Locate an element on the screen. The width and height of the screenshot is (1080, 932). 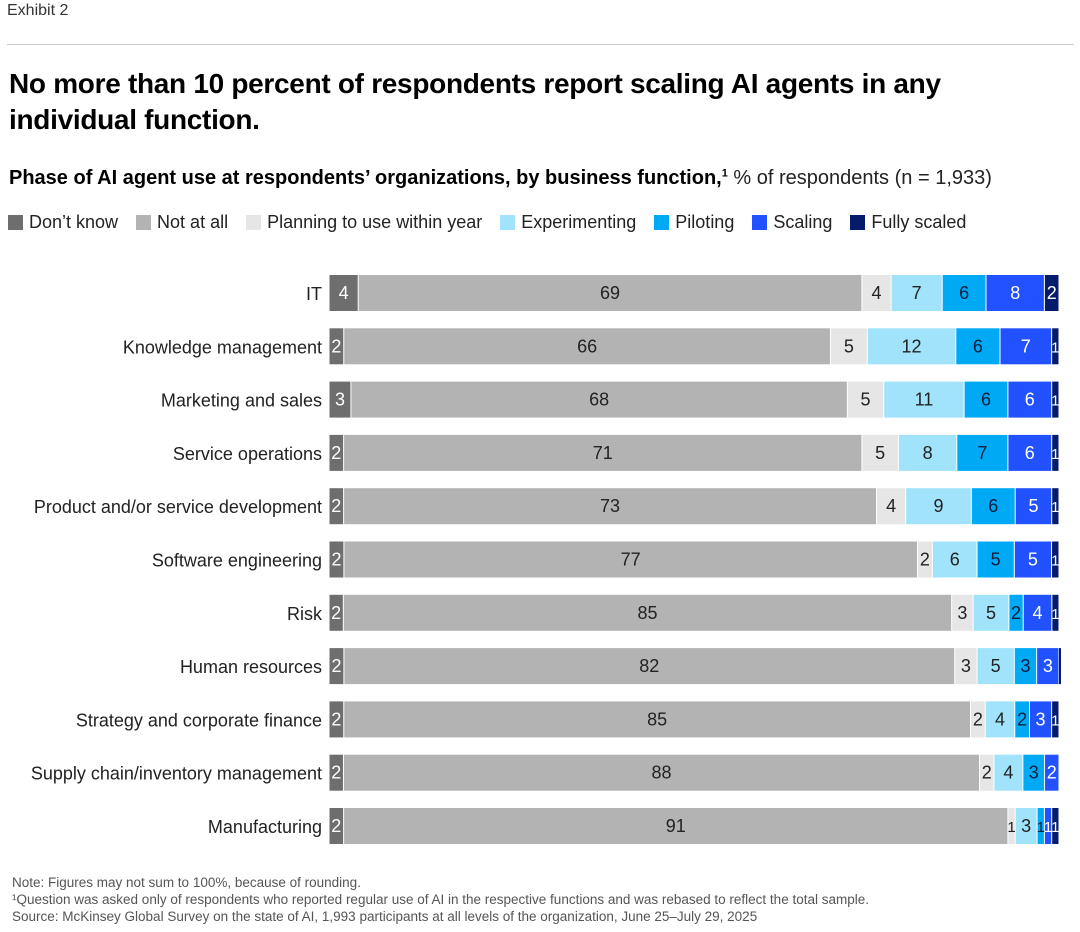
legend-item: Fully scaled is located at coordinates (908, 222).